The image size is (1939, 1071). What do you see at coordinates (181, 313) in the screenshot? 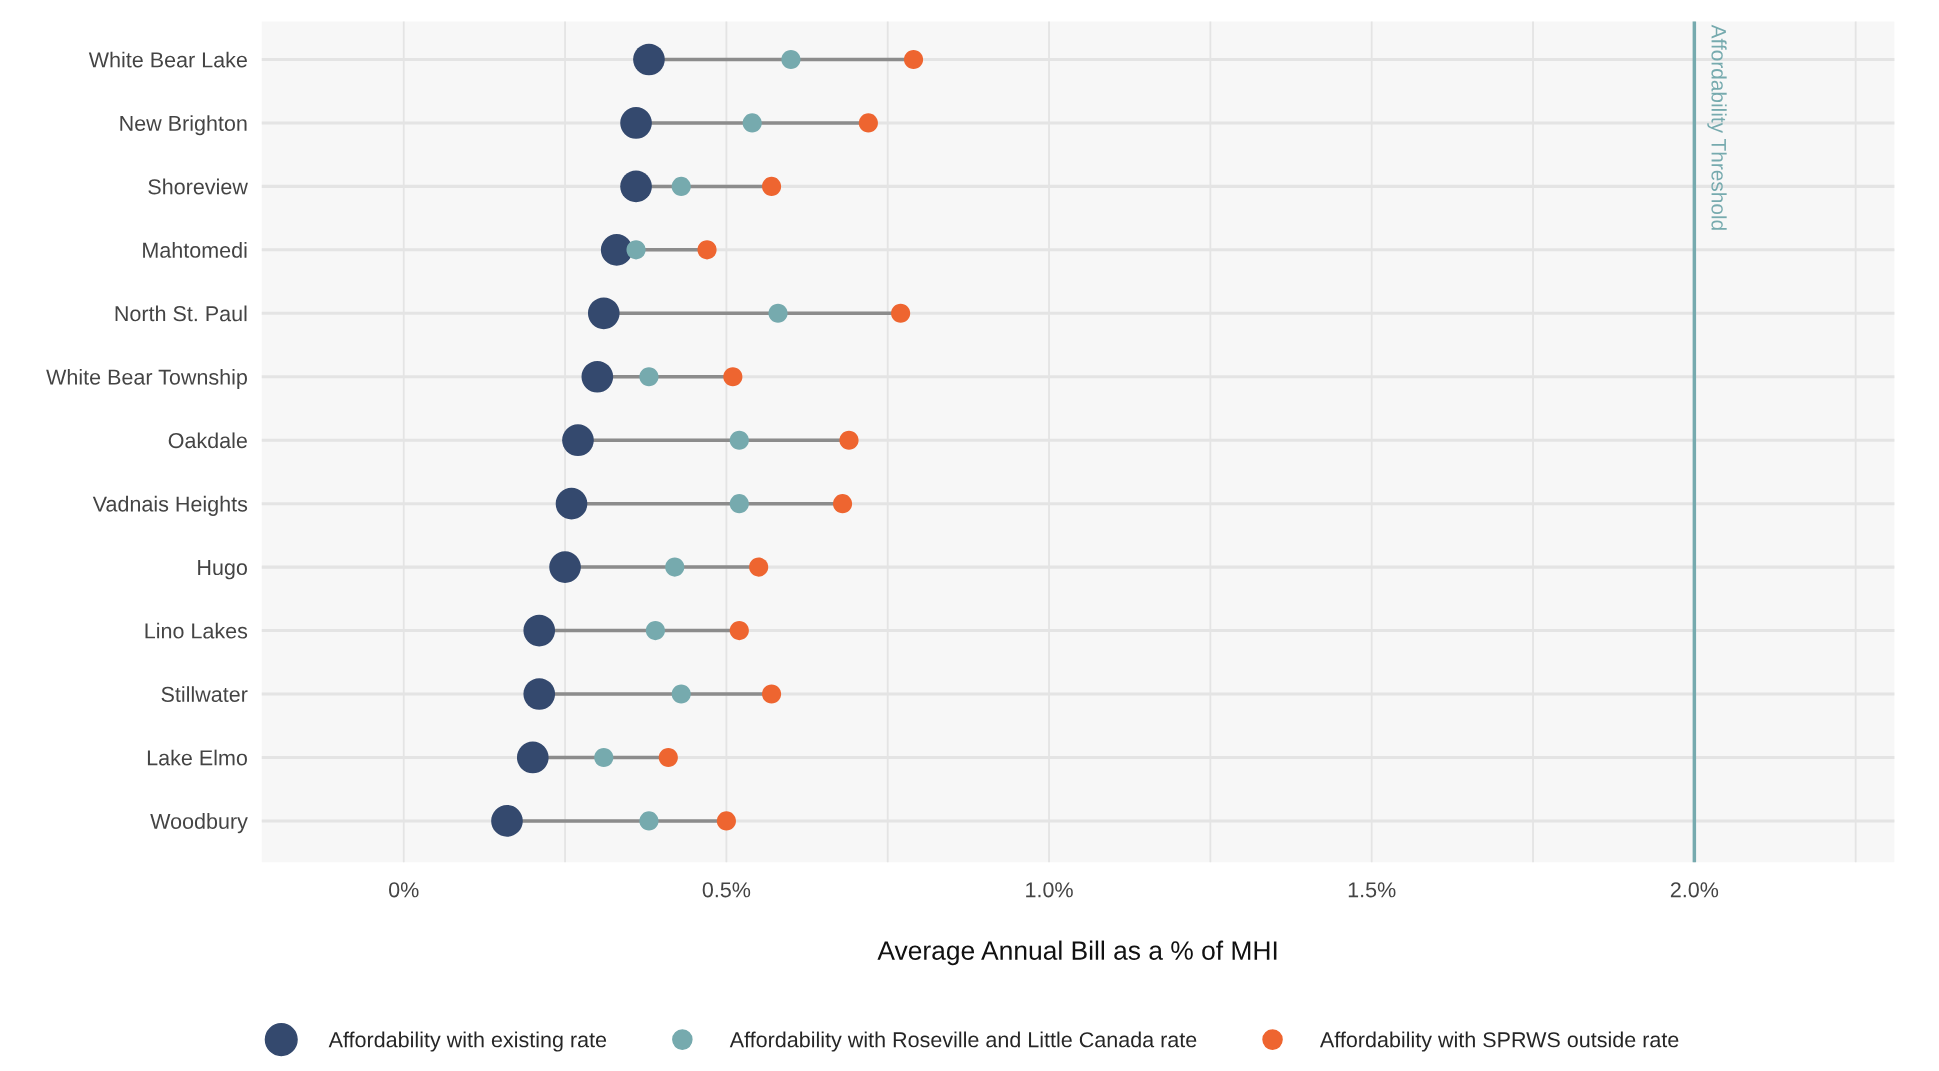
I see `y-tick-label: North St. Paul` at bounding box center [181, 313].